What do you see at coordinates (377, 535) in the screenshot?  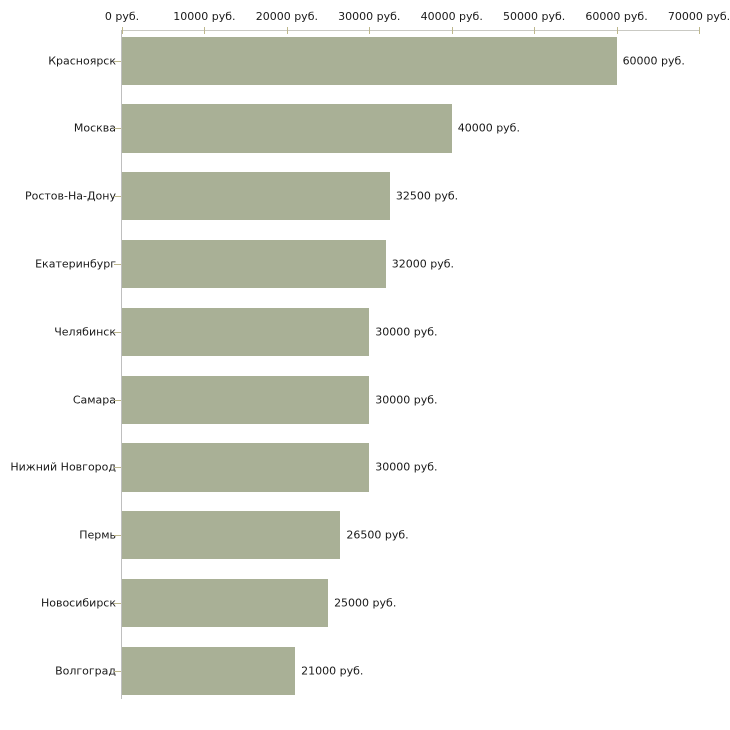 I see `value-label: 26500 руб.` at bounding box center [377, 535].